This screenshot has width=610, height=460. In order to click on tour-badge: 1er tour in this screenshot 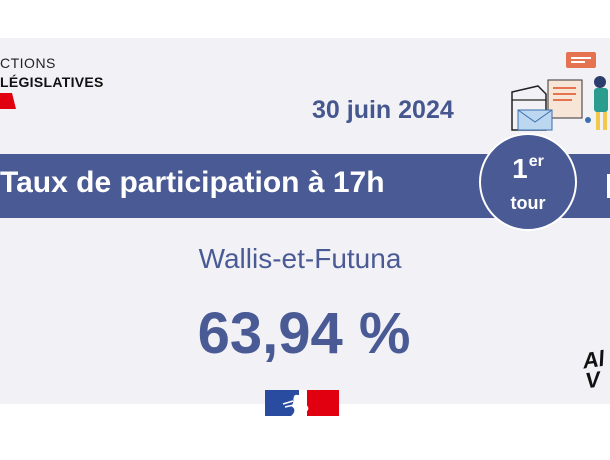, I will do `click(528, 182)`.